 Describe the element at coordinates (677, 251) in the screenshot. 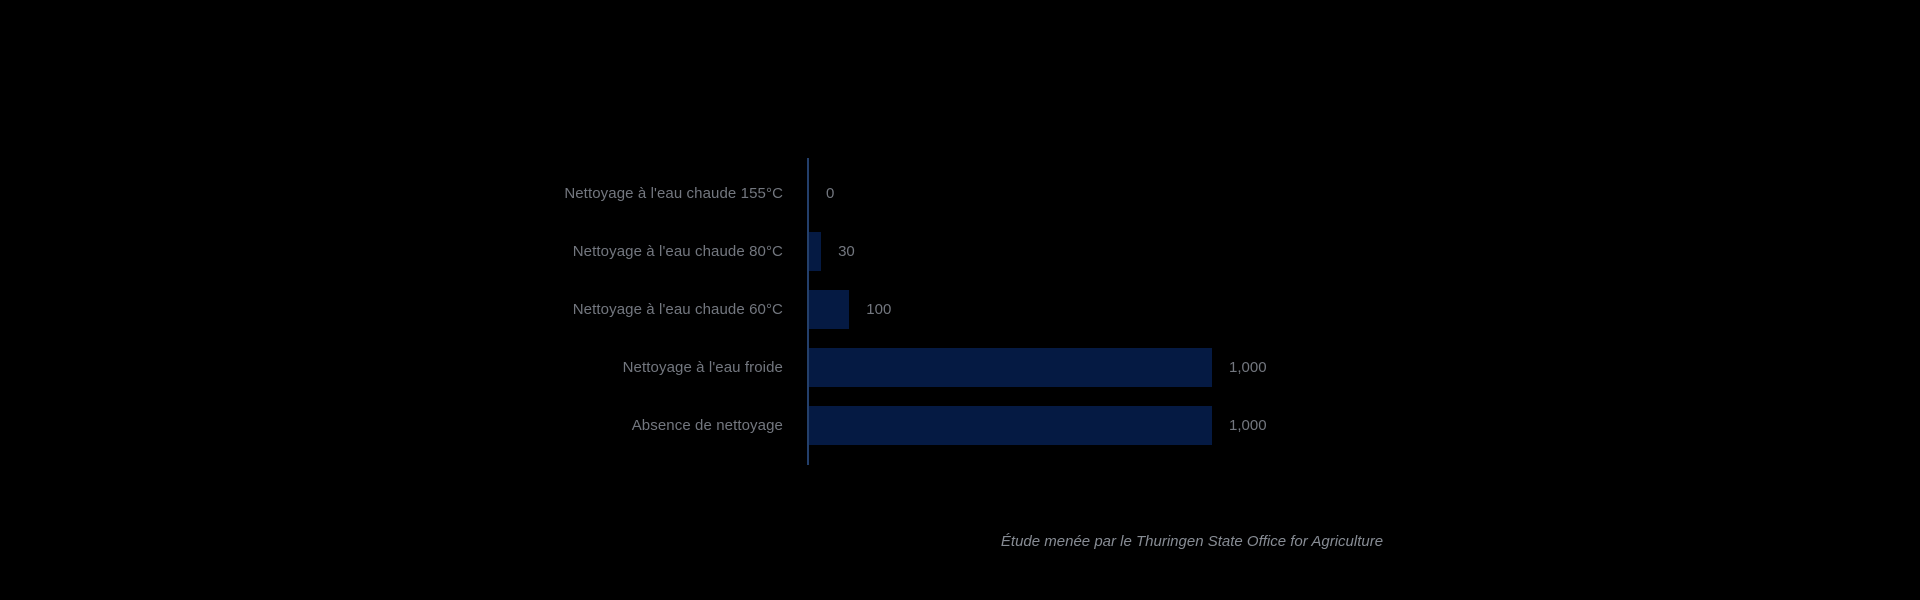

I see `category-label: Nettoyage à l'eau chaude 80°C` at that location.